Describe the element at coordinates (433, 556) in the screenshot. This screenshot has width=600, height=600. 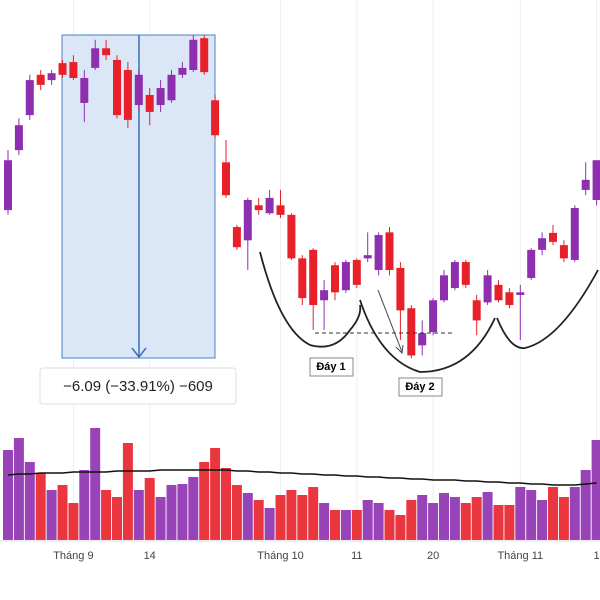
I see `x-tick-label: 20` at that location.